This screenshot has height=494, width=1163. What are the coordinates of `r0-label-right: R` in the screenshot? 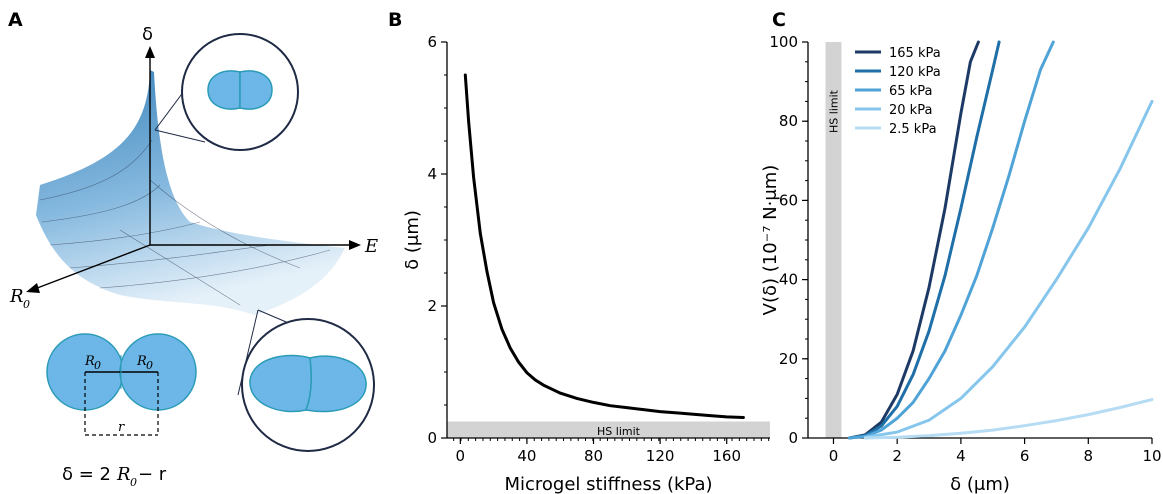 It's located at (141, 361).